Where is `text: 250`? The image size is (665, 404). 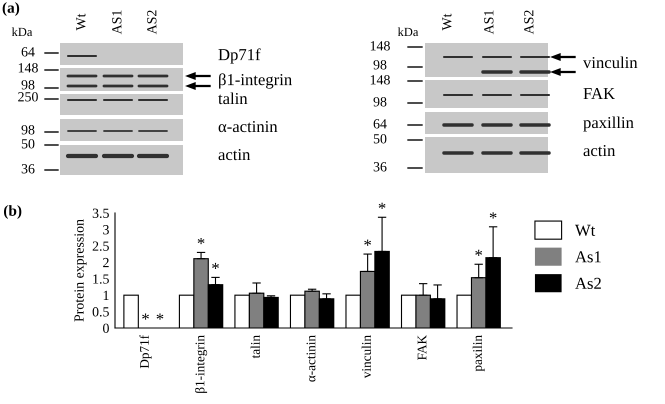
text: 250 is located at coordinates (28, 97).